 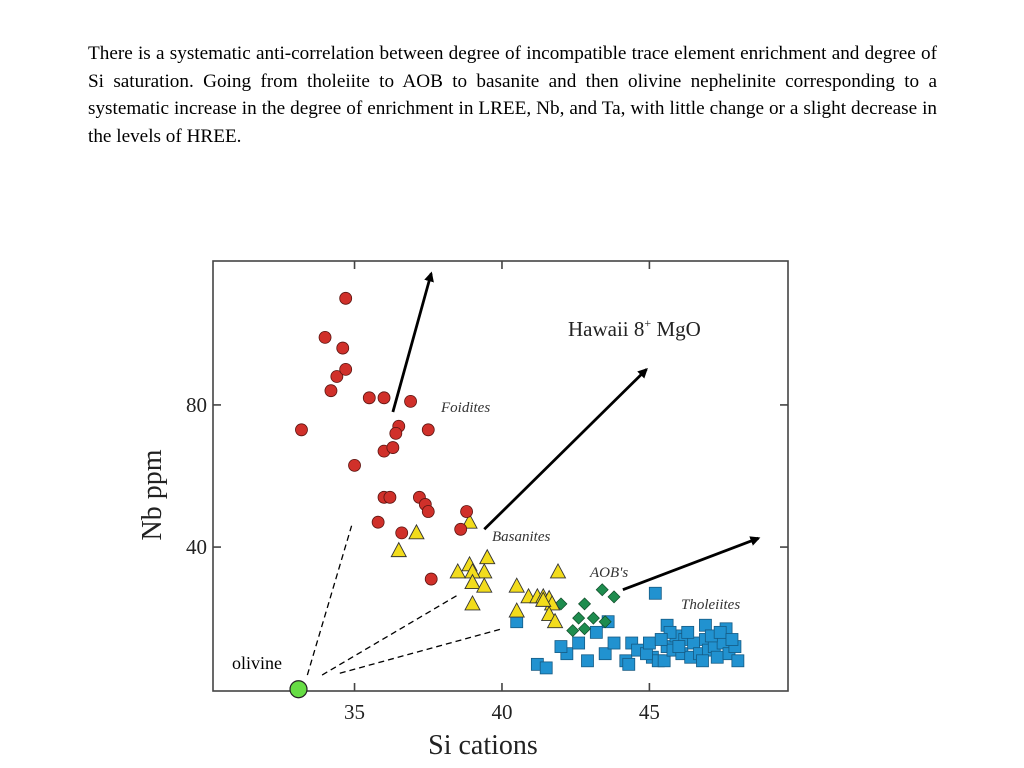 I want to click on y-tick-label-0: 40, so click(x=196, y=547).